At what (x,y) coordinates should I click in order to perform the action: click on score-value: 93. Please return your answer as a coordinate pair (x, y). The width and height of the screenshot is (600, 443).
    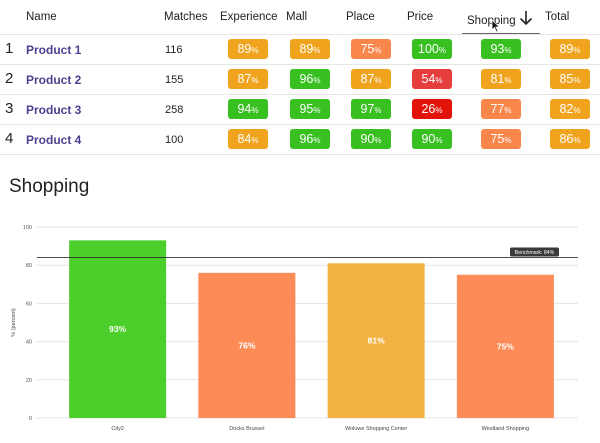
    Looking at the image, I should click on (497, 49).